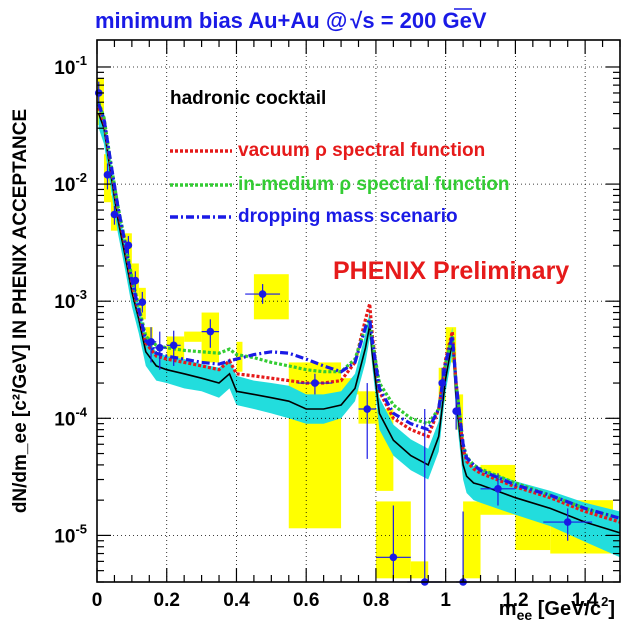 This screenshot has height=627, width=640. What do you see at coordinates (445, 600) in the screenshot?
I see `x-tick-label: 1` at bounding box center [445, 600].